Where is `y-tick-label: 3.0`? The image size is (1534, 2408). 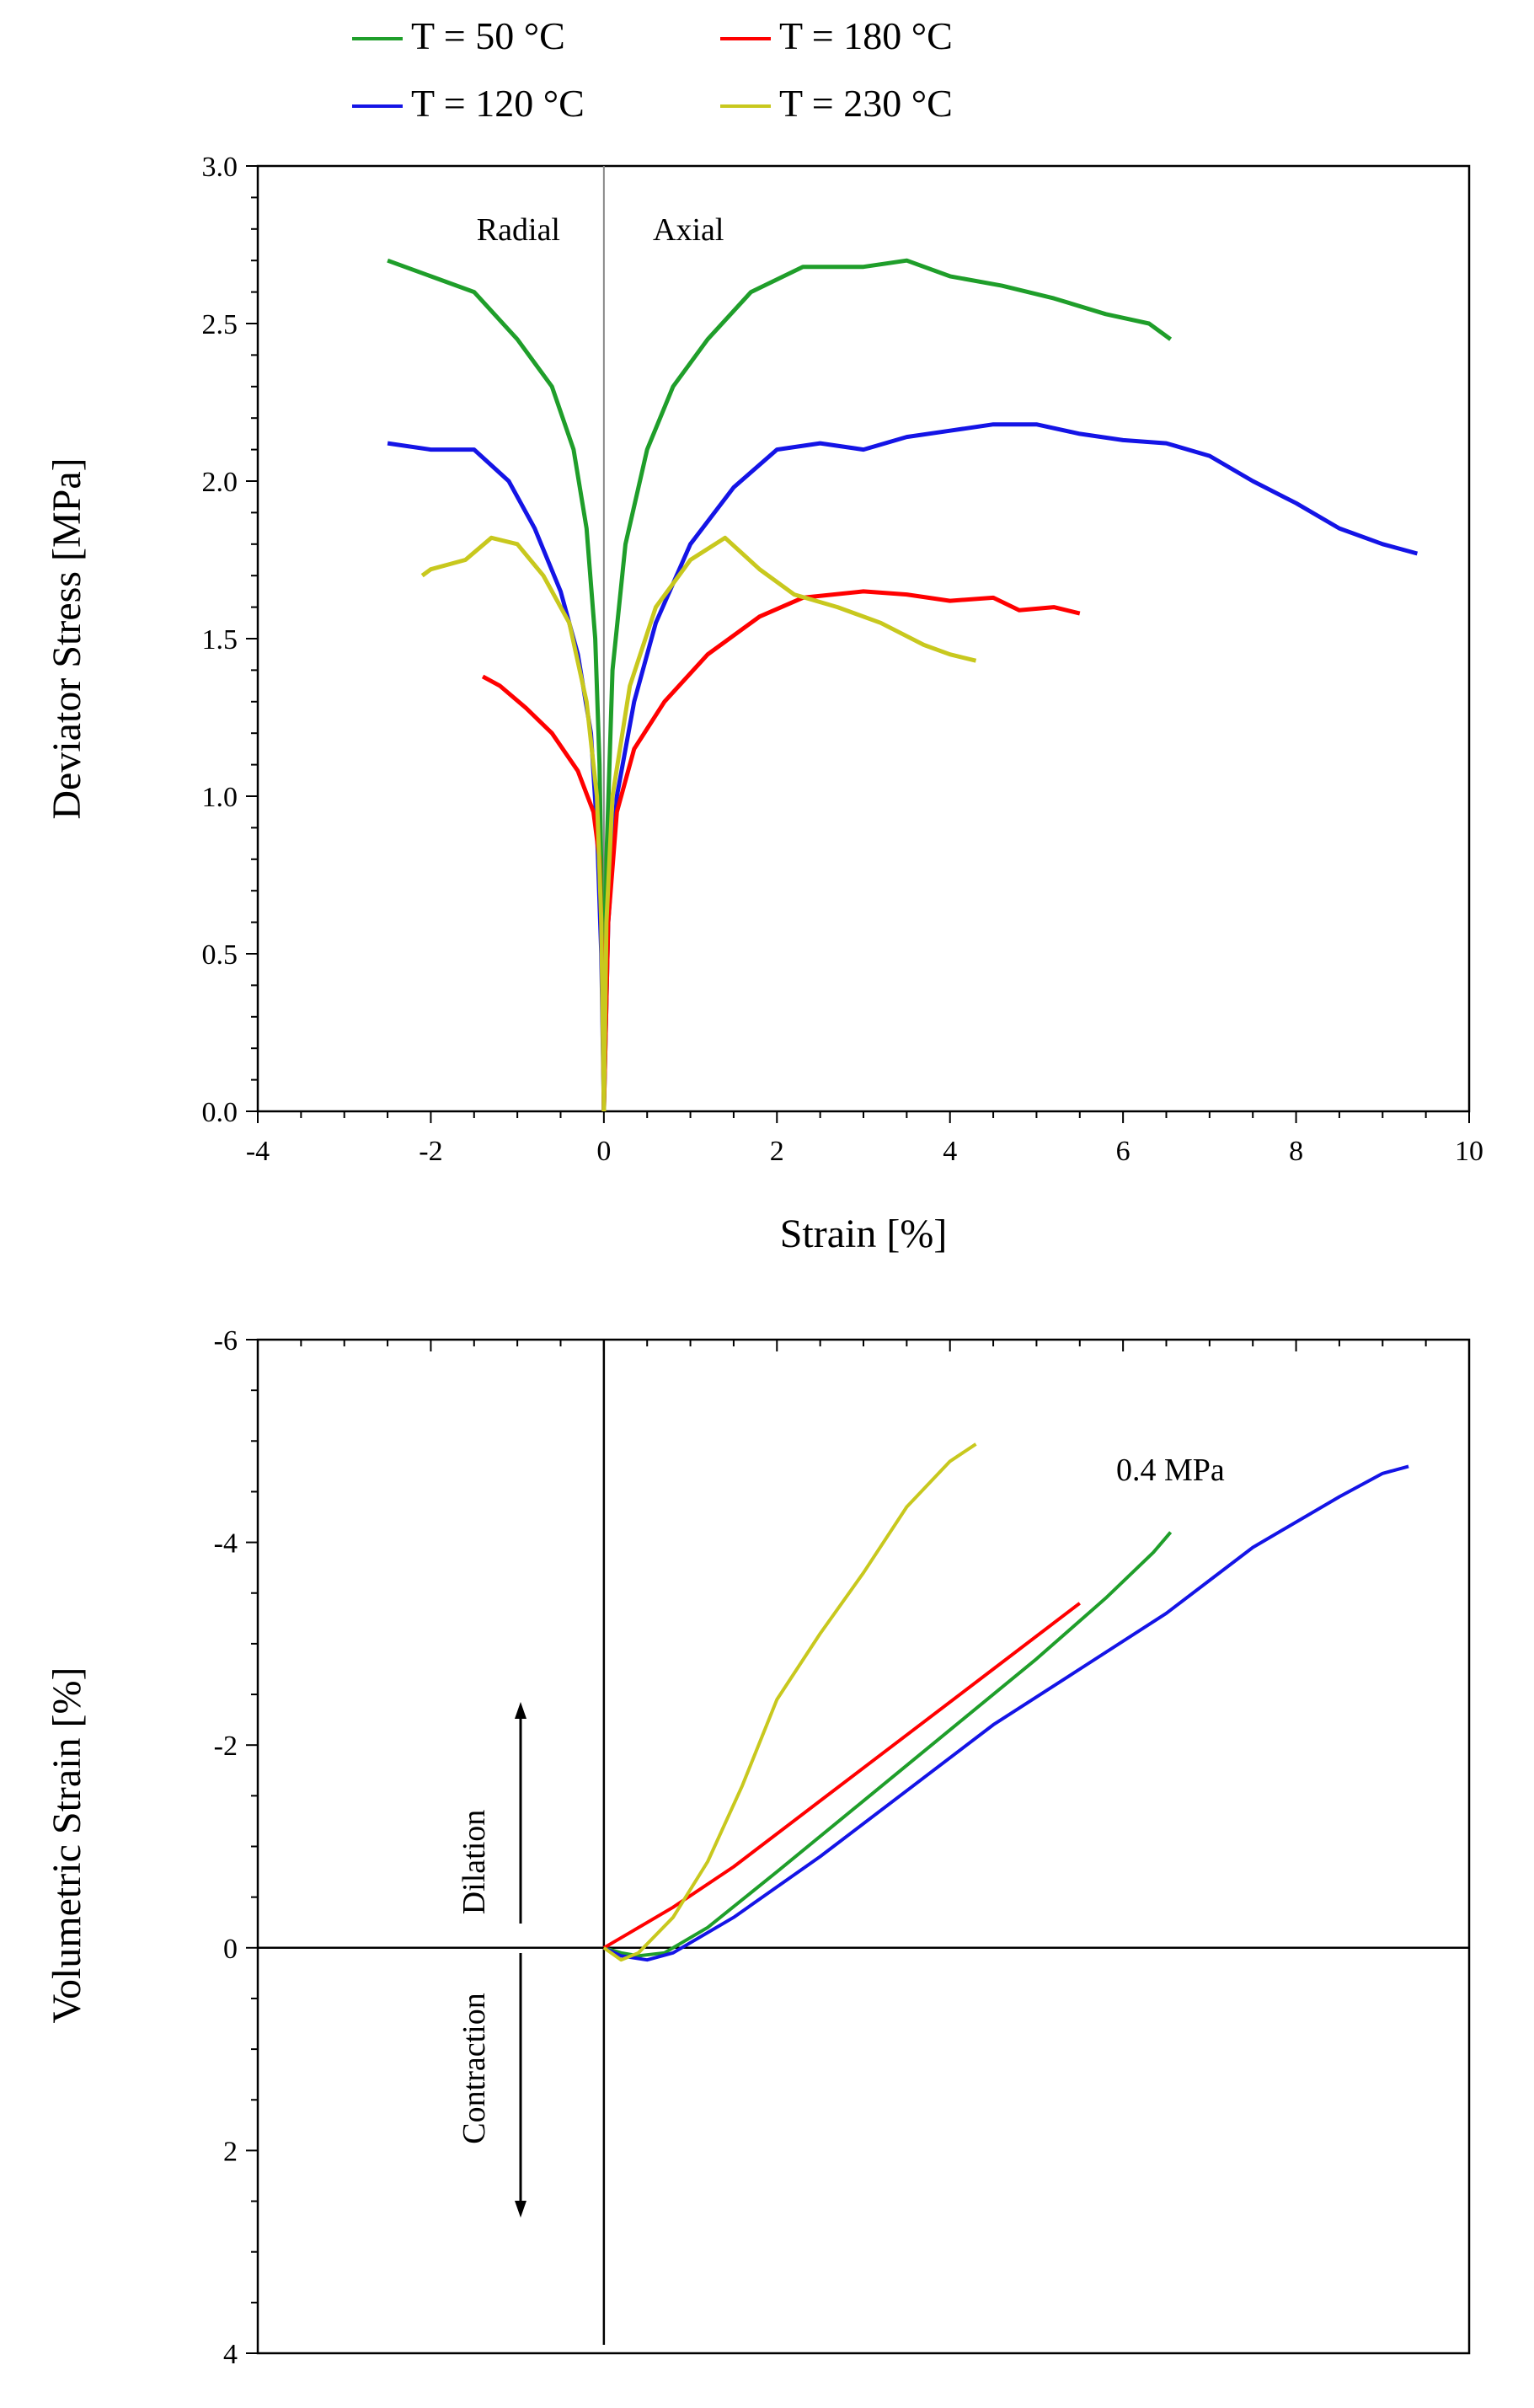 y-tick-label: 3.0 is located at coordinates (220, 167).